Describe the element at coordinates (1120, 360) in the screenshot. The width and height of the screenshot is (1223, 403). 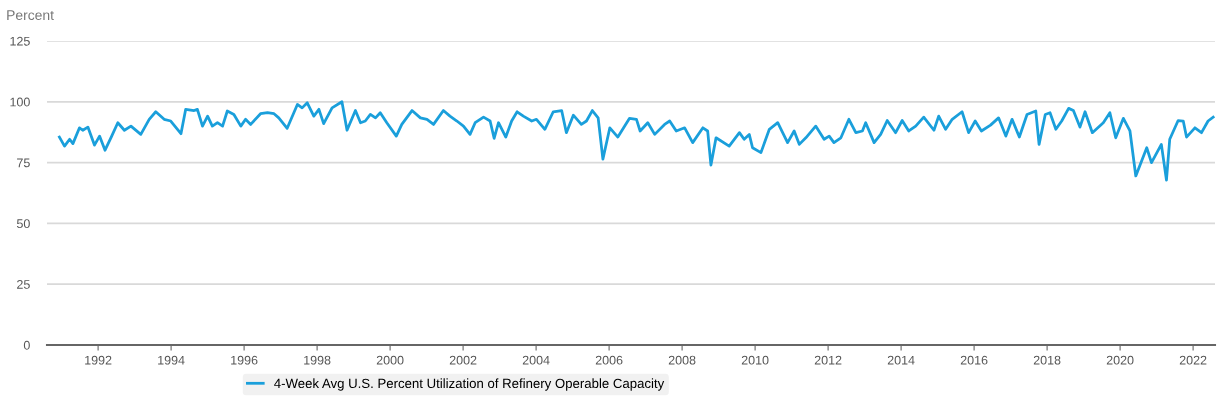
I see `x-tick-label: 2020` at that location.